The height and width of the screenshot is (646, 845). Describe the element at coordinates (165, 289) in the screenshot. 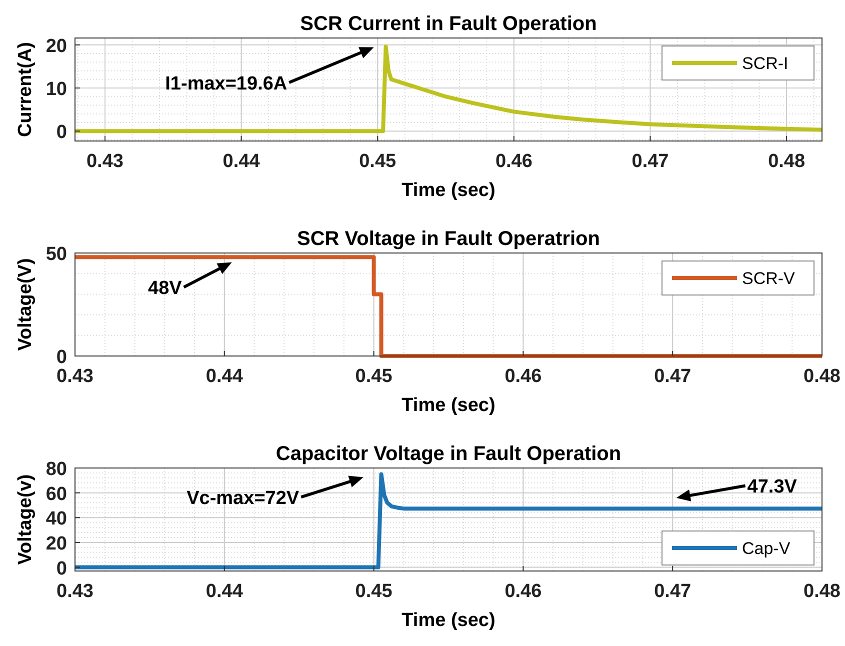

I see `annotation: 48V` at that location.